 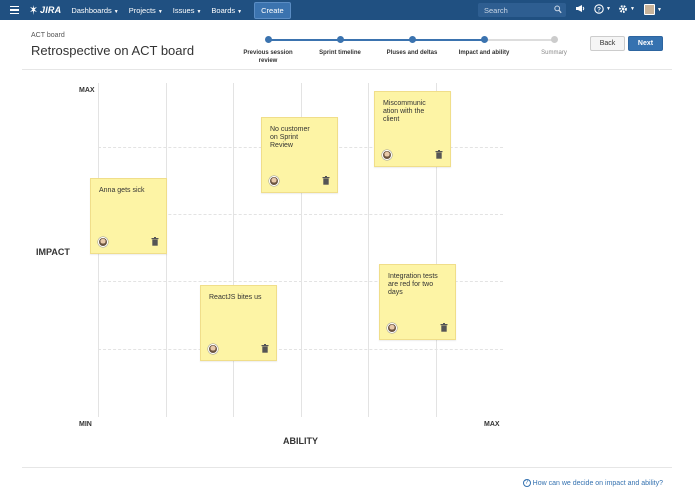 I want to click on jira-logo: JIRA, so click(x=45, y=10).